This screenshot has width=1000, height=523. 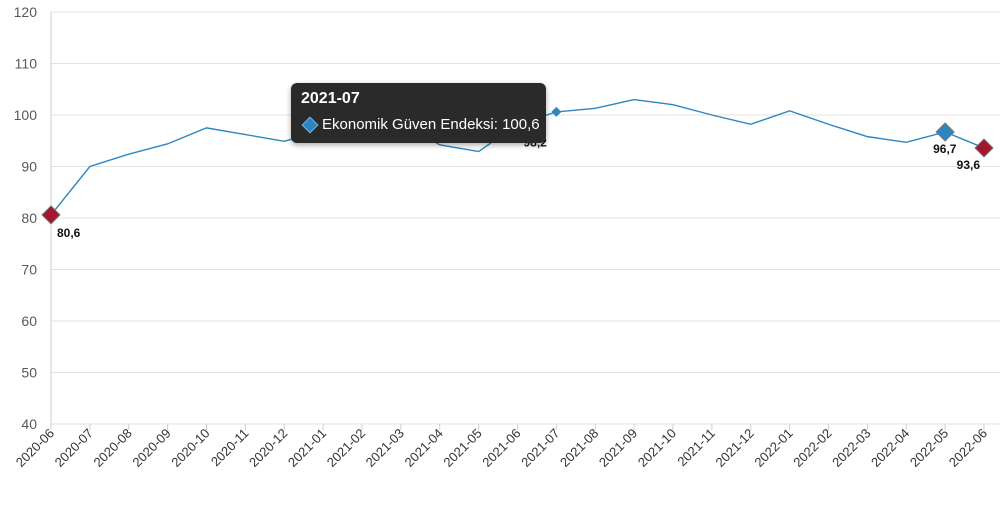 I want to click on x-tick-label: 2020-07, so click(x=74, y=448).